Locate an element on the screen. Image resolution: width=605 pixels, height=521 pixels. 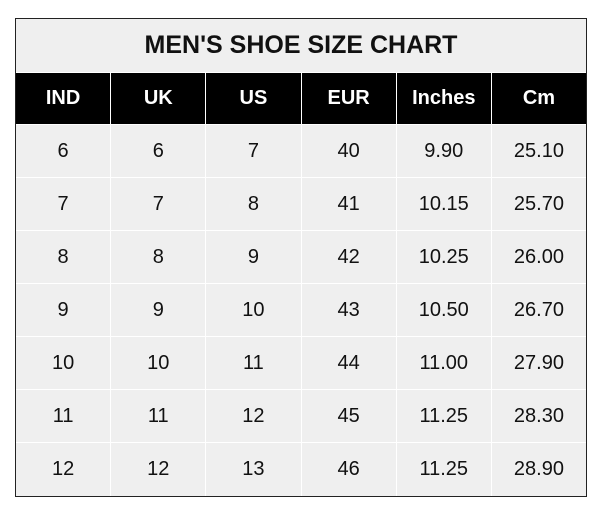
table-row: 9 9 10 43 10.50 26.70 is located at coordinates (301, 310).